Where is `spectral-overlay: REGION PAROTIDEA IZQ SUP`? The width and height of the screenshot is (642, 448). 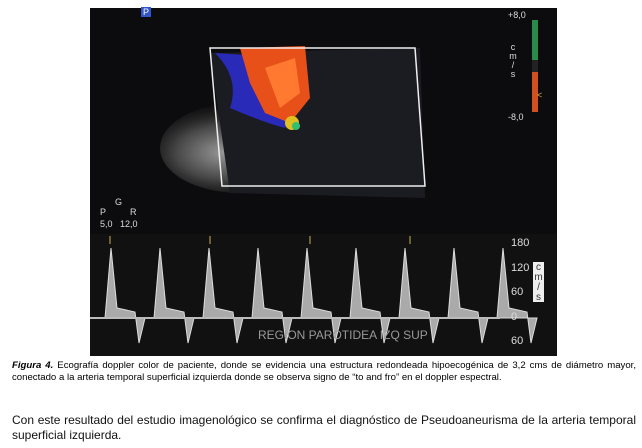
spectral-overlay: REGION PAROTIDEA IZQ SUP is located at coordinates (343, 335).